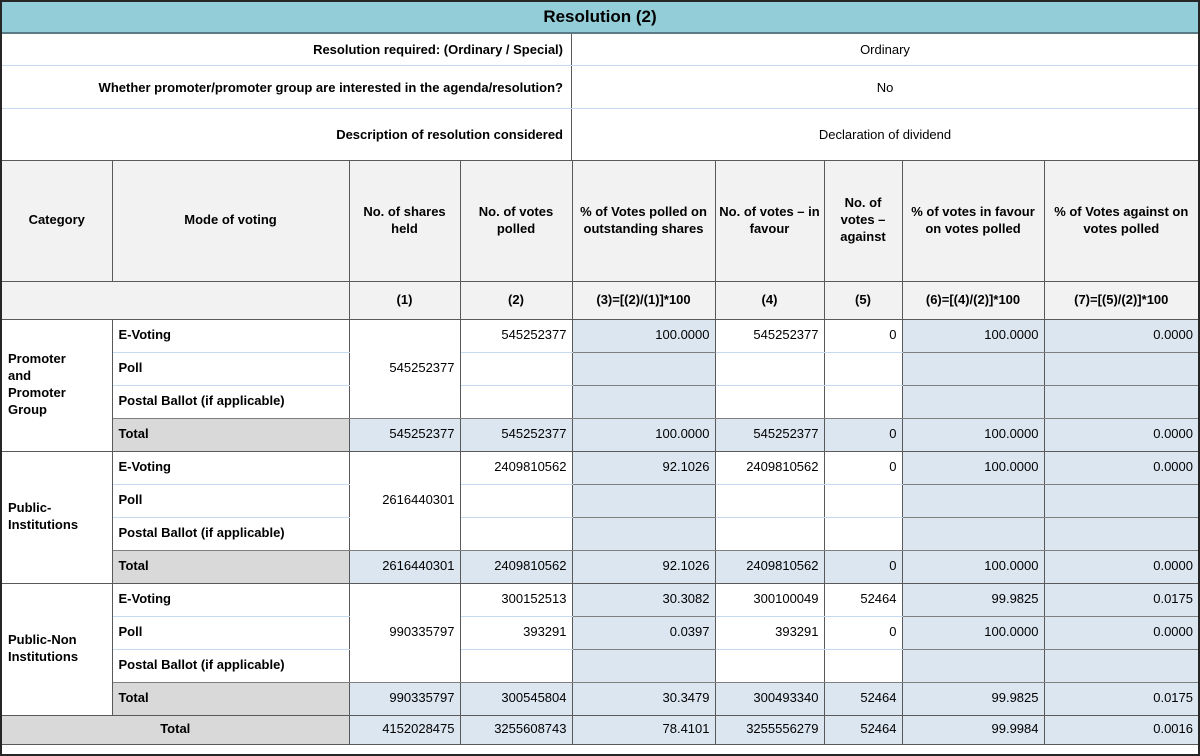  I want to click on category-text: Promoter and Promoter Group, so click(37, 384).